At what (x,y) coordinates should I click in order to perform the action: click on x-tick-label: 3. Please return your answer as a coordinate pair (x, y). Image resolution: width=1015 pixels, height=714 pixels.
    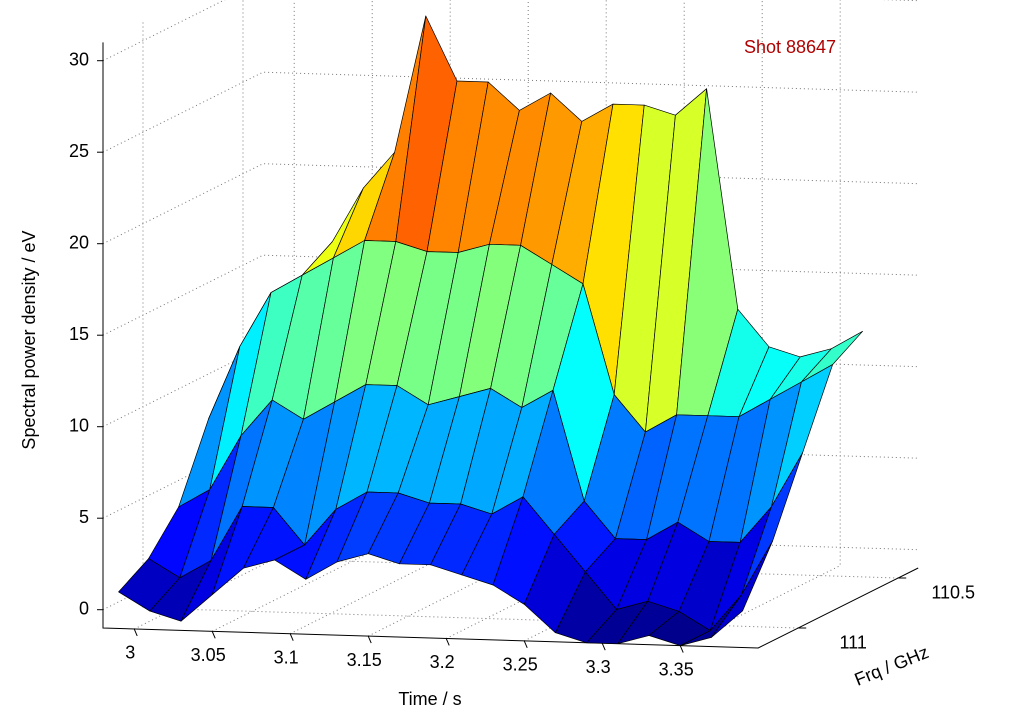
    Looking at the image, I should click on (130, 653).